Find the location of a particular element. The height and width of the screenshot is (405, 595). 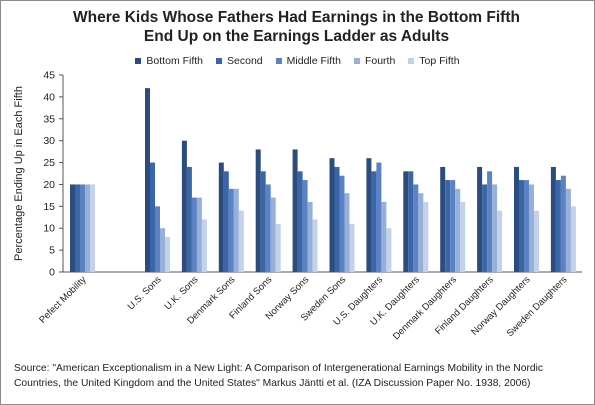

bar-u-k-daughters-bottom-fifth is located at coordinates (406, 221).